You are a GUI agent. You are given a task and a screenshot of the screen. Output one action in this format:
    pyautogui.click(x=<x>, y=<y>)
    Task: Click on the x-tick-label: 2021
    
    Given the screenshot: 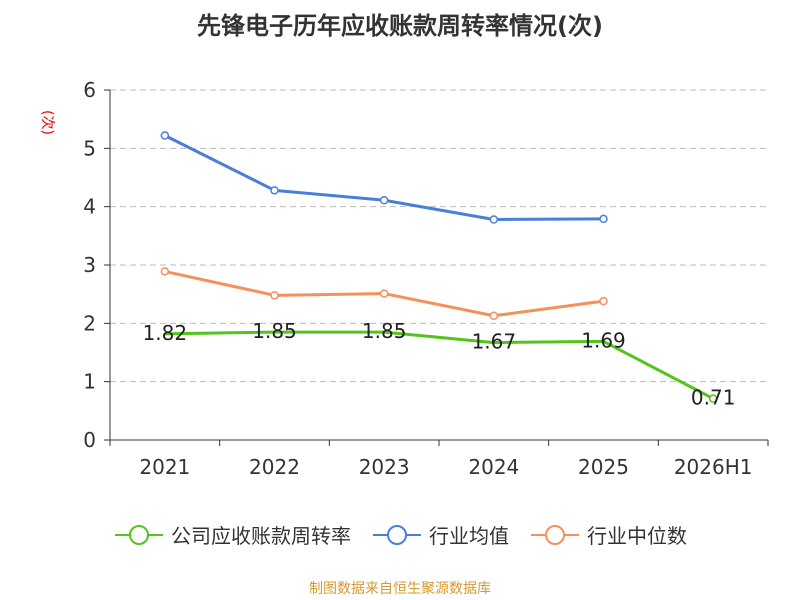 What is the action you would take?
    pyautogui.click(x=164, y=467)
    